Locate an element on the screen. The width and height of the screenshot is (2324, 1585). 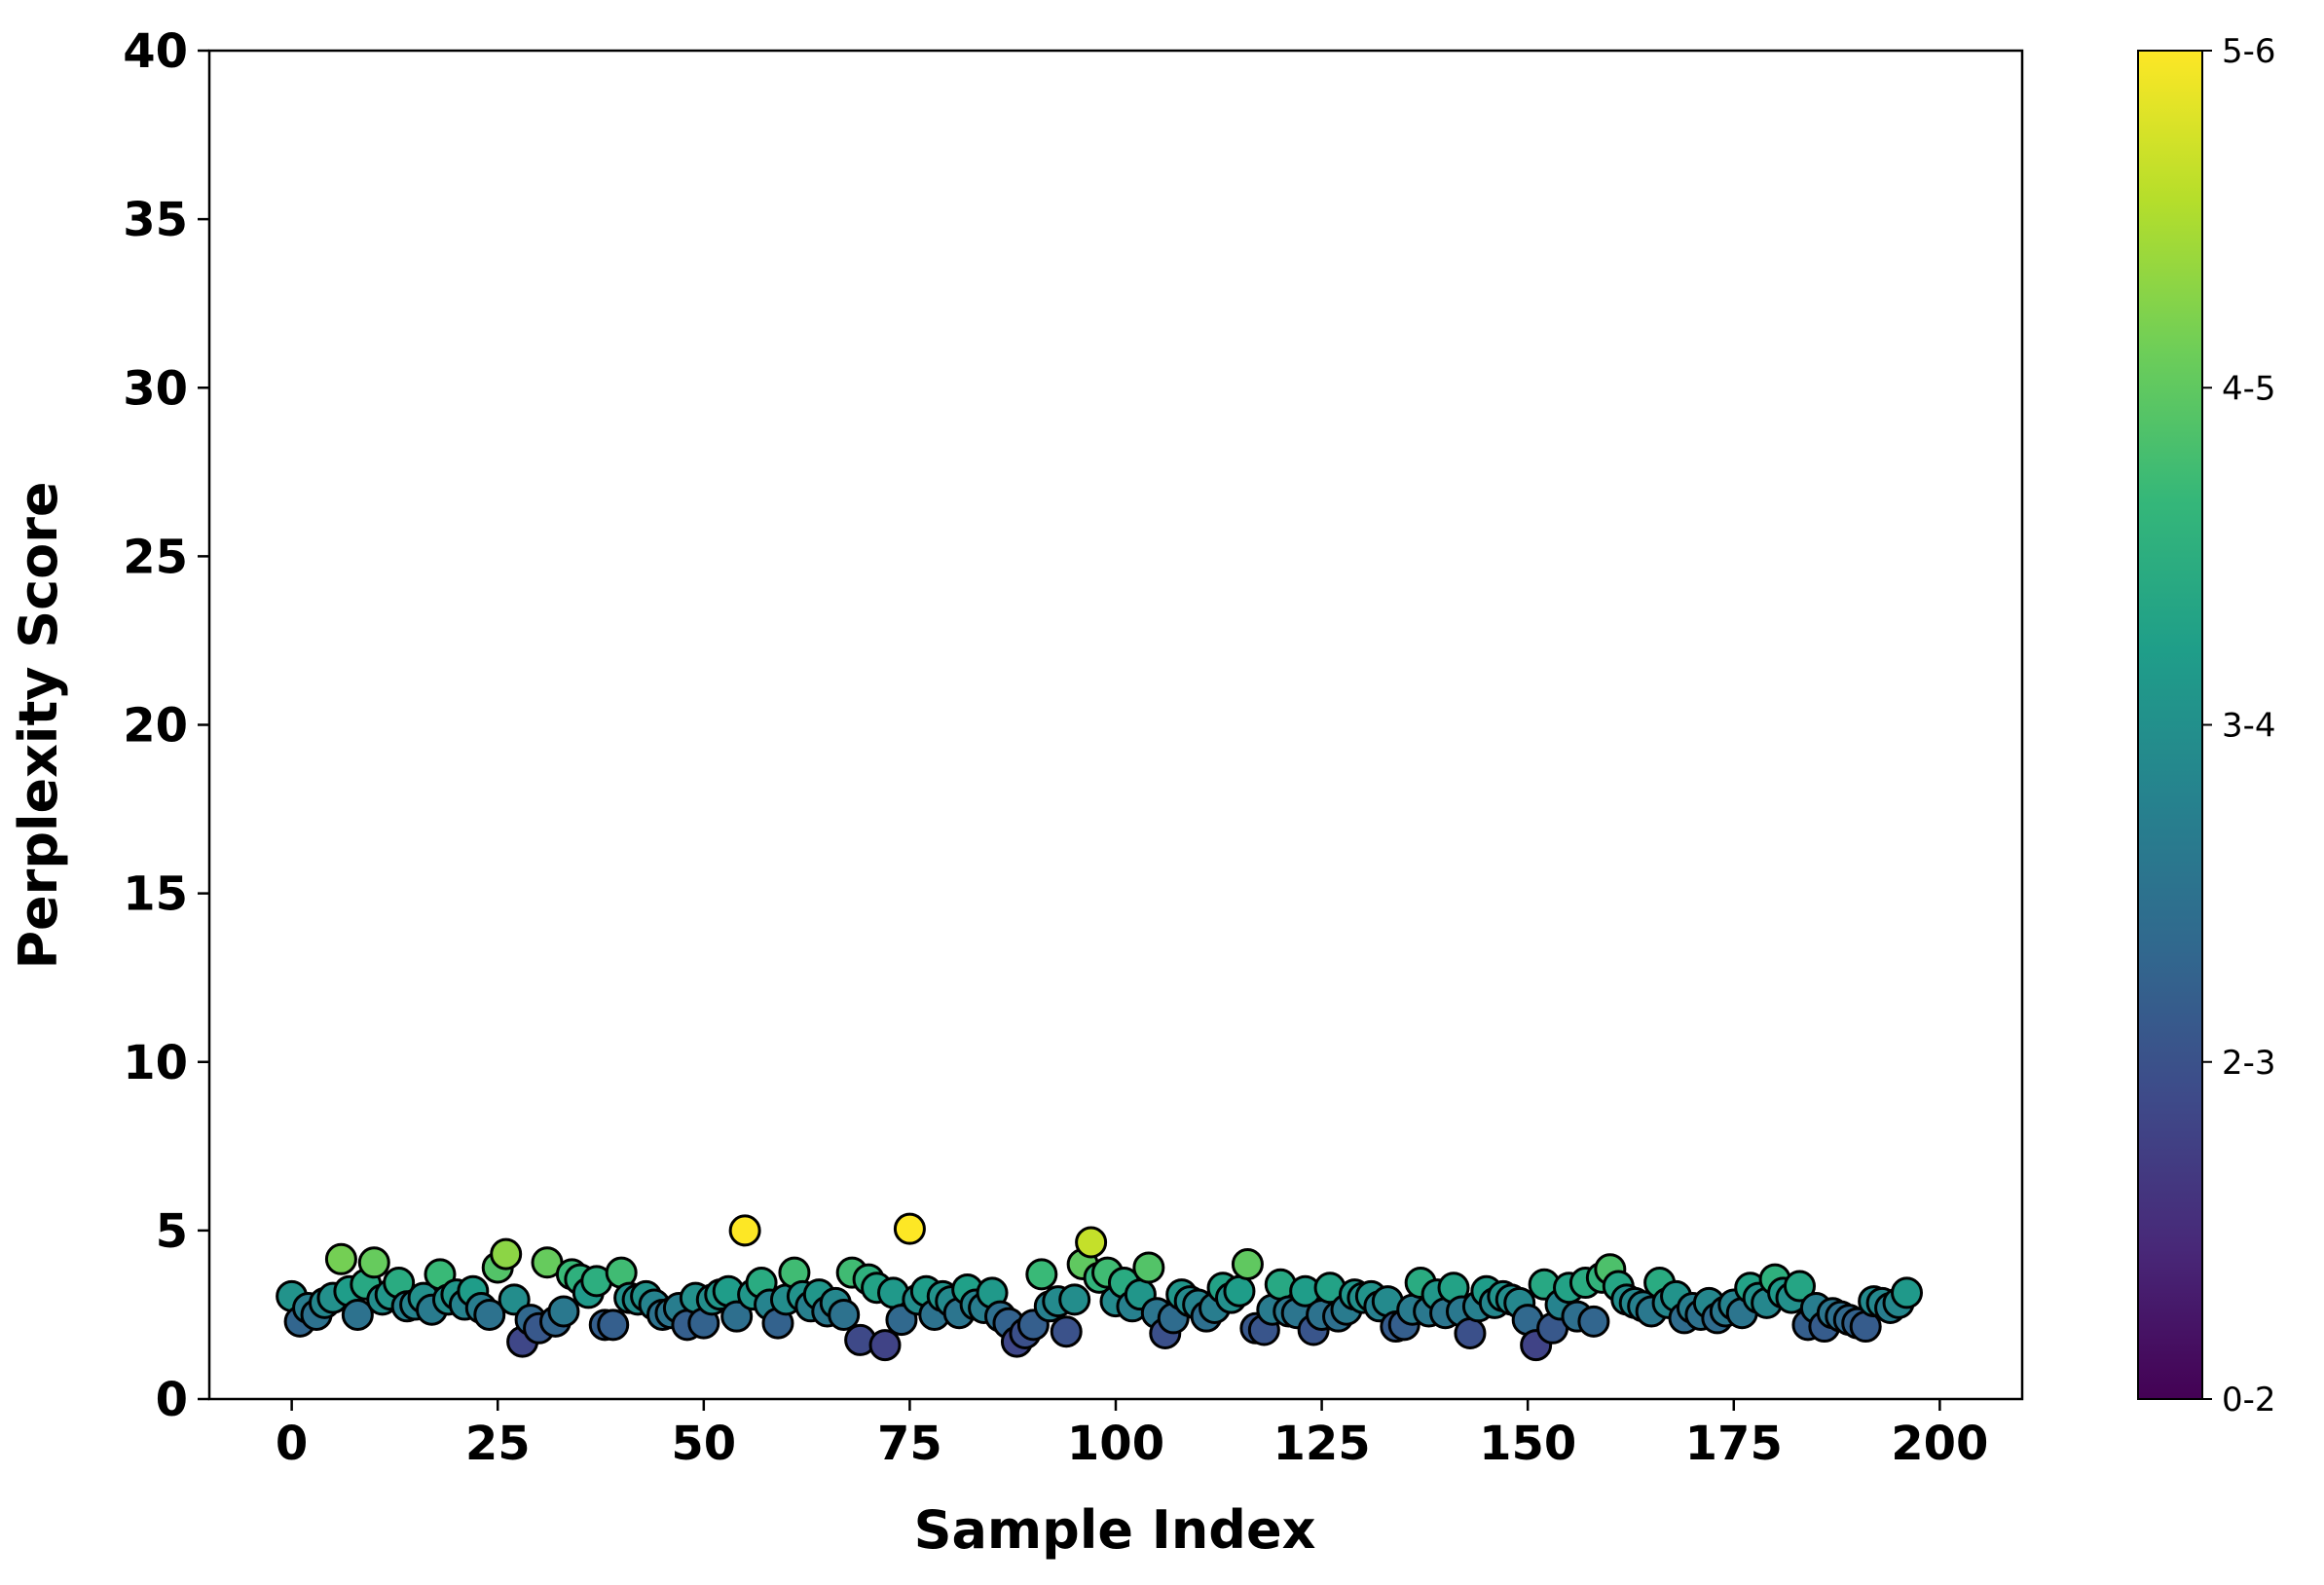
y-tick-label: 30 is located at coordinates (155, 388).